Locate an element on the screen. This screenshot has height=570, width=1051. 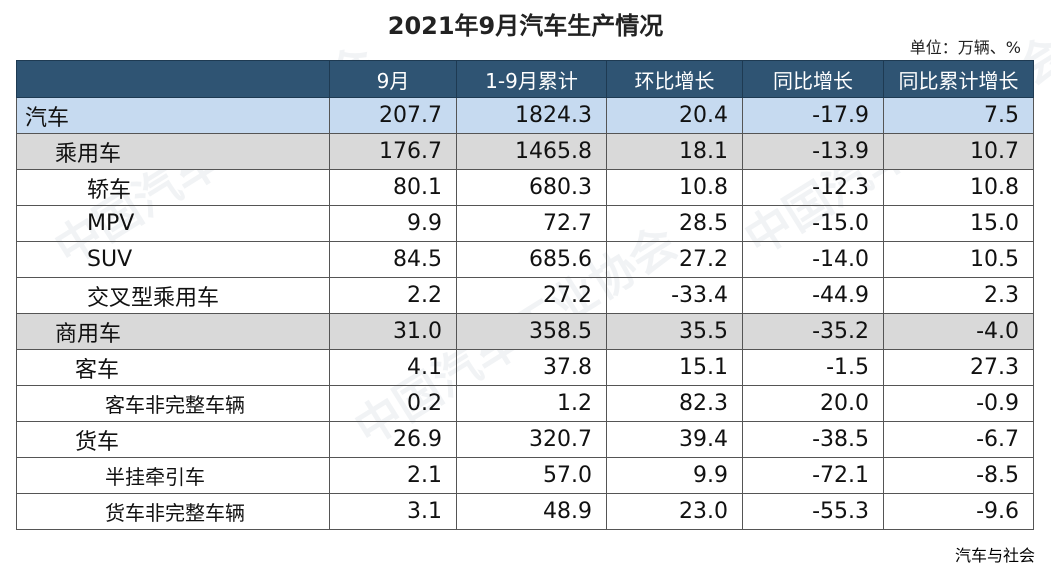
table-row: 交叉型乘用车 2.2 27.2 -33.4 -44.9 2.3 is located at coordinates (525, 295).